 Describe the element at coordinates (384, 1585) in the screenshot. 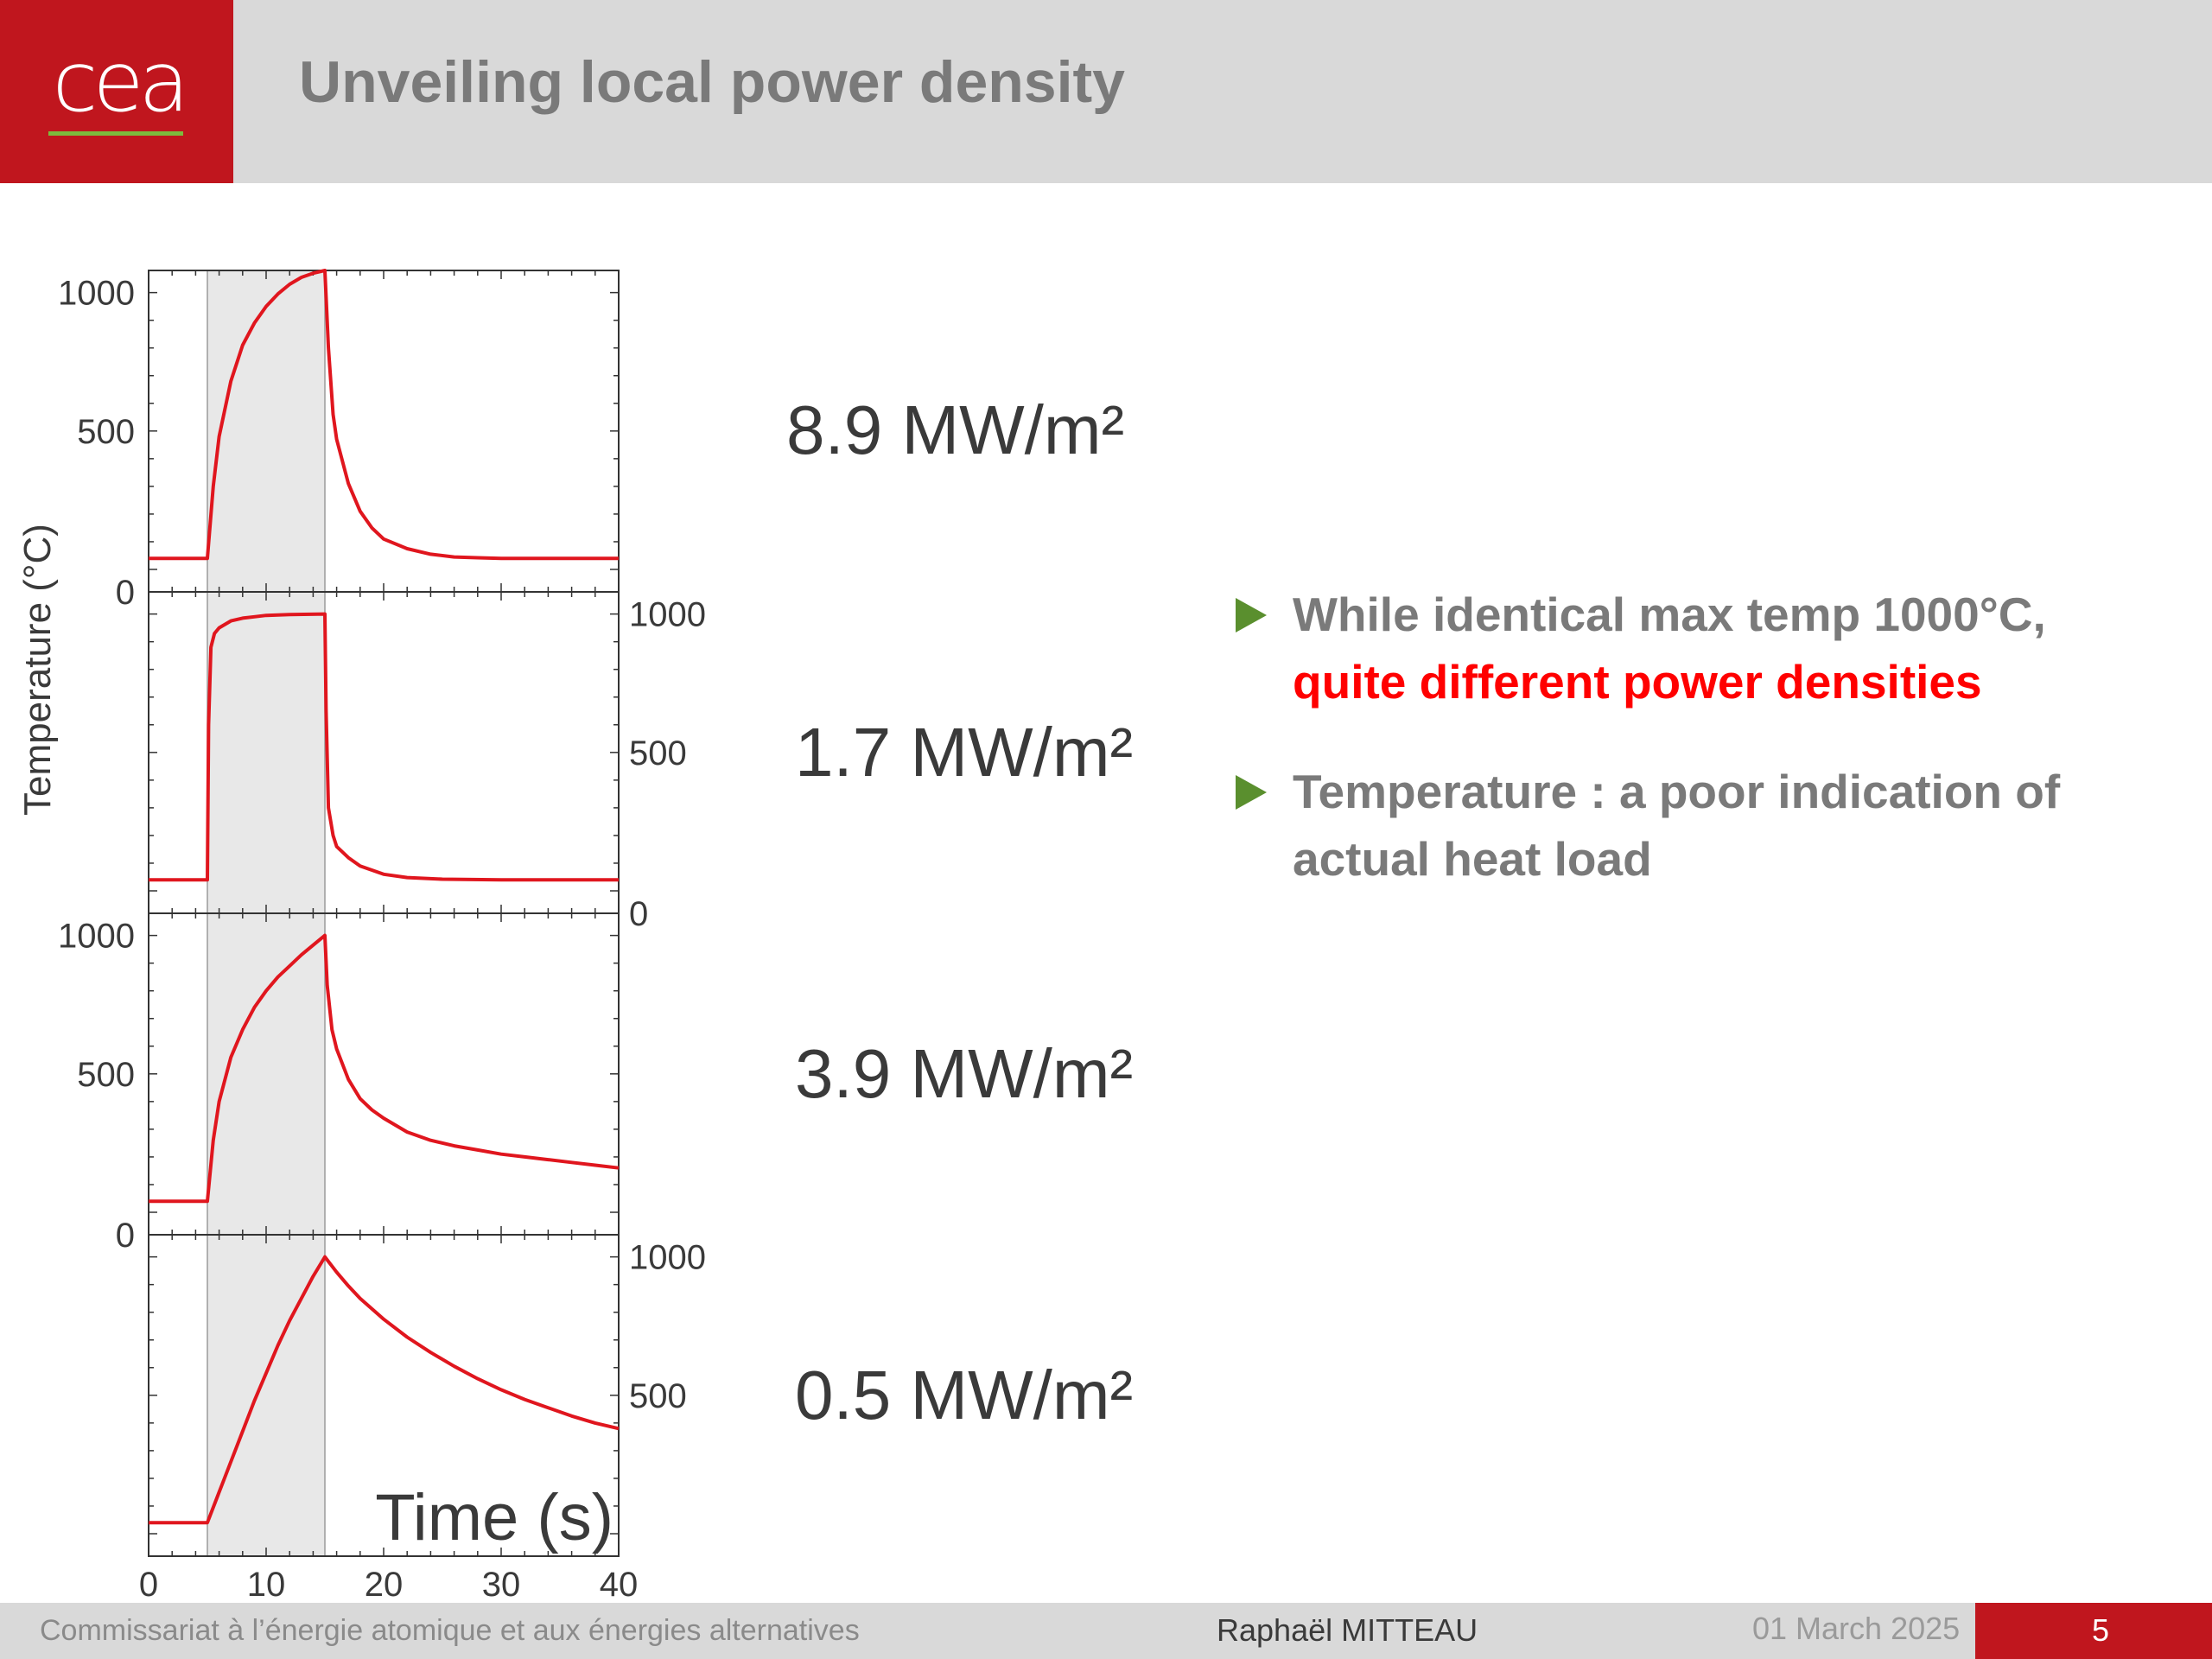

I see `x-tick-label: 20` at that location.